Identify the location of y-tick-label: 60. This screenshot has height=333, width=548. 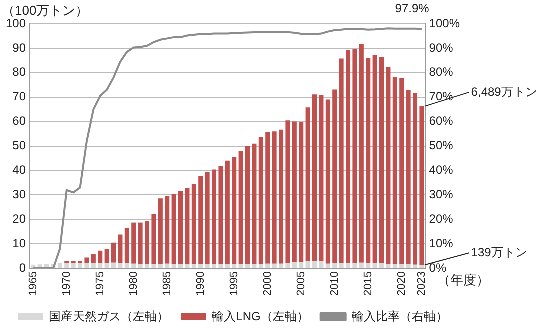
(19, 121).